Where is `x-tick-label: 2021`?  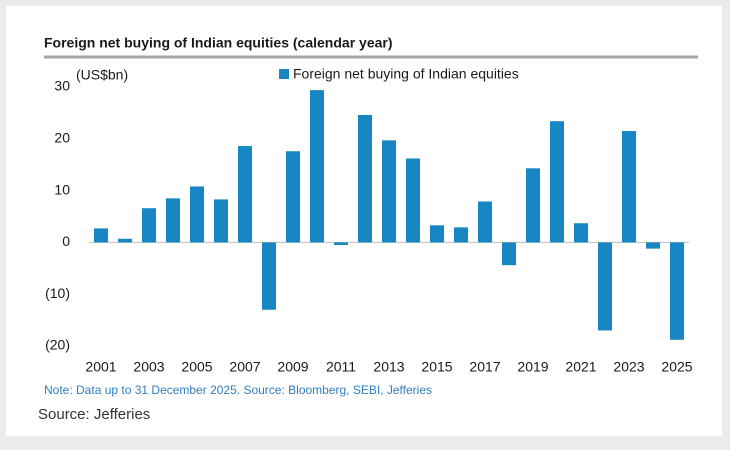
x-tick-label: 2021 is located at coordinates (580, 367).